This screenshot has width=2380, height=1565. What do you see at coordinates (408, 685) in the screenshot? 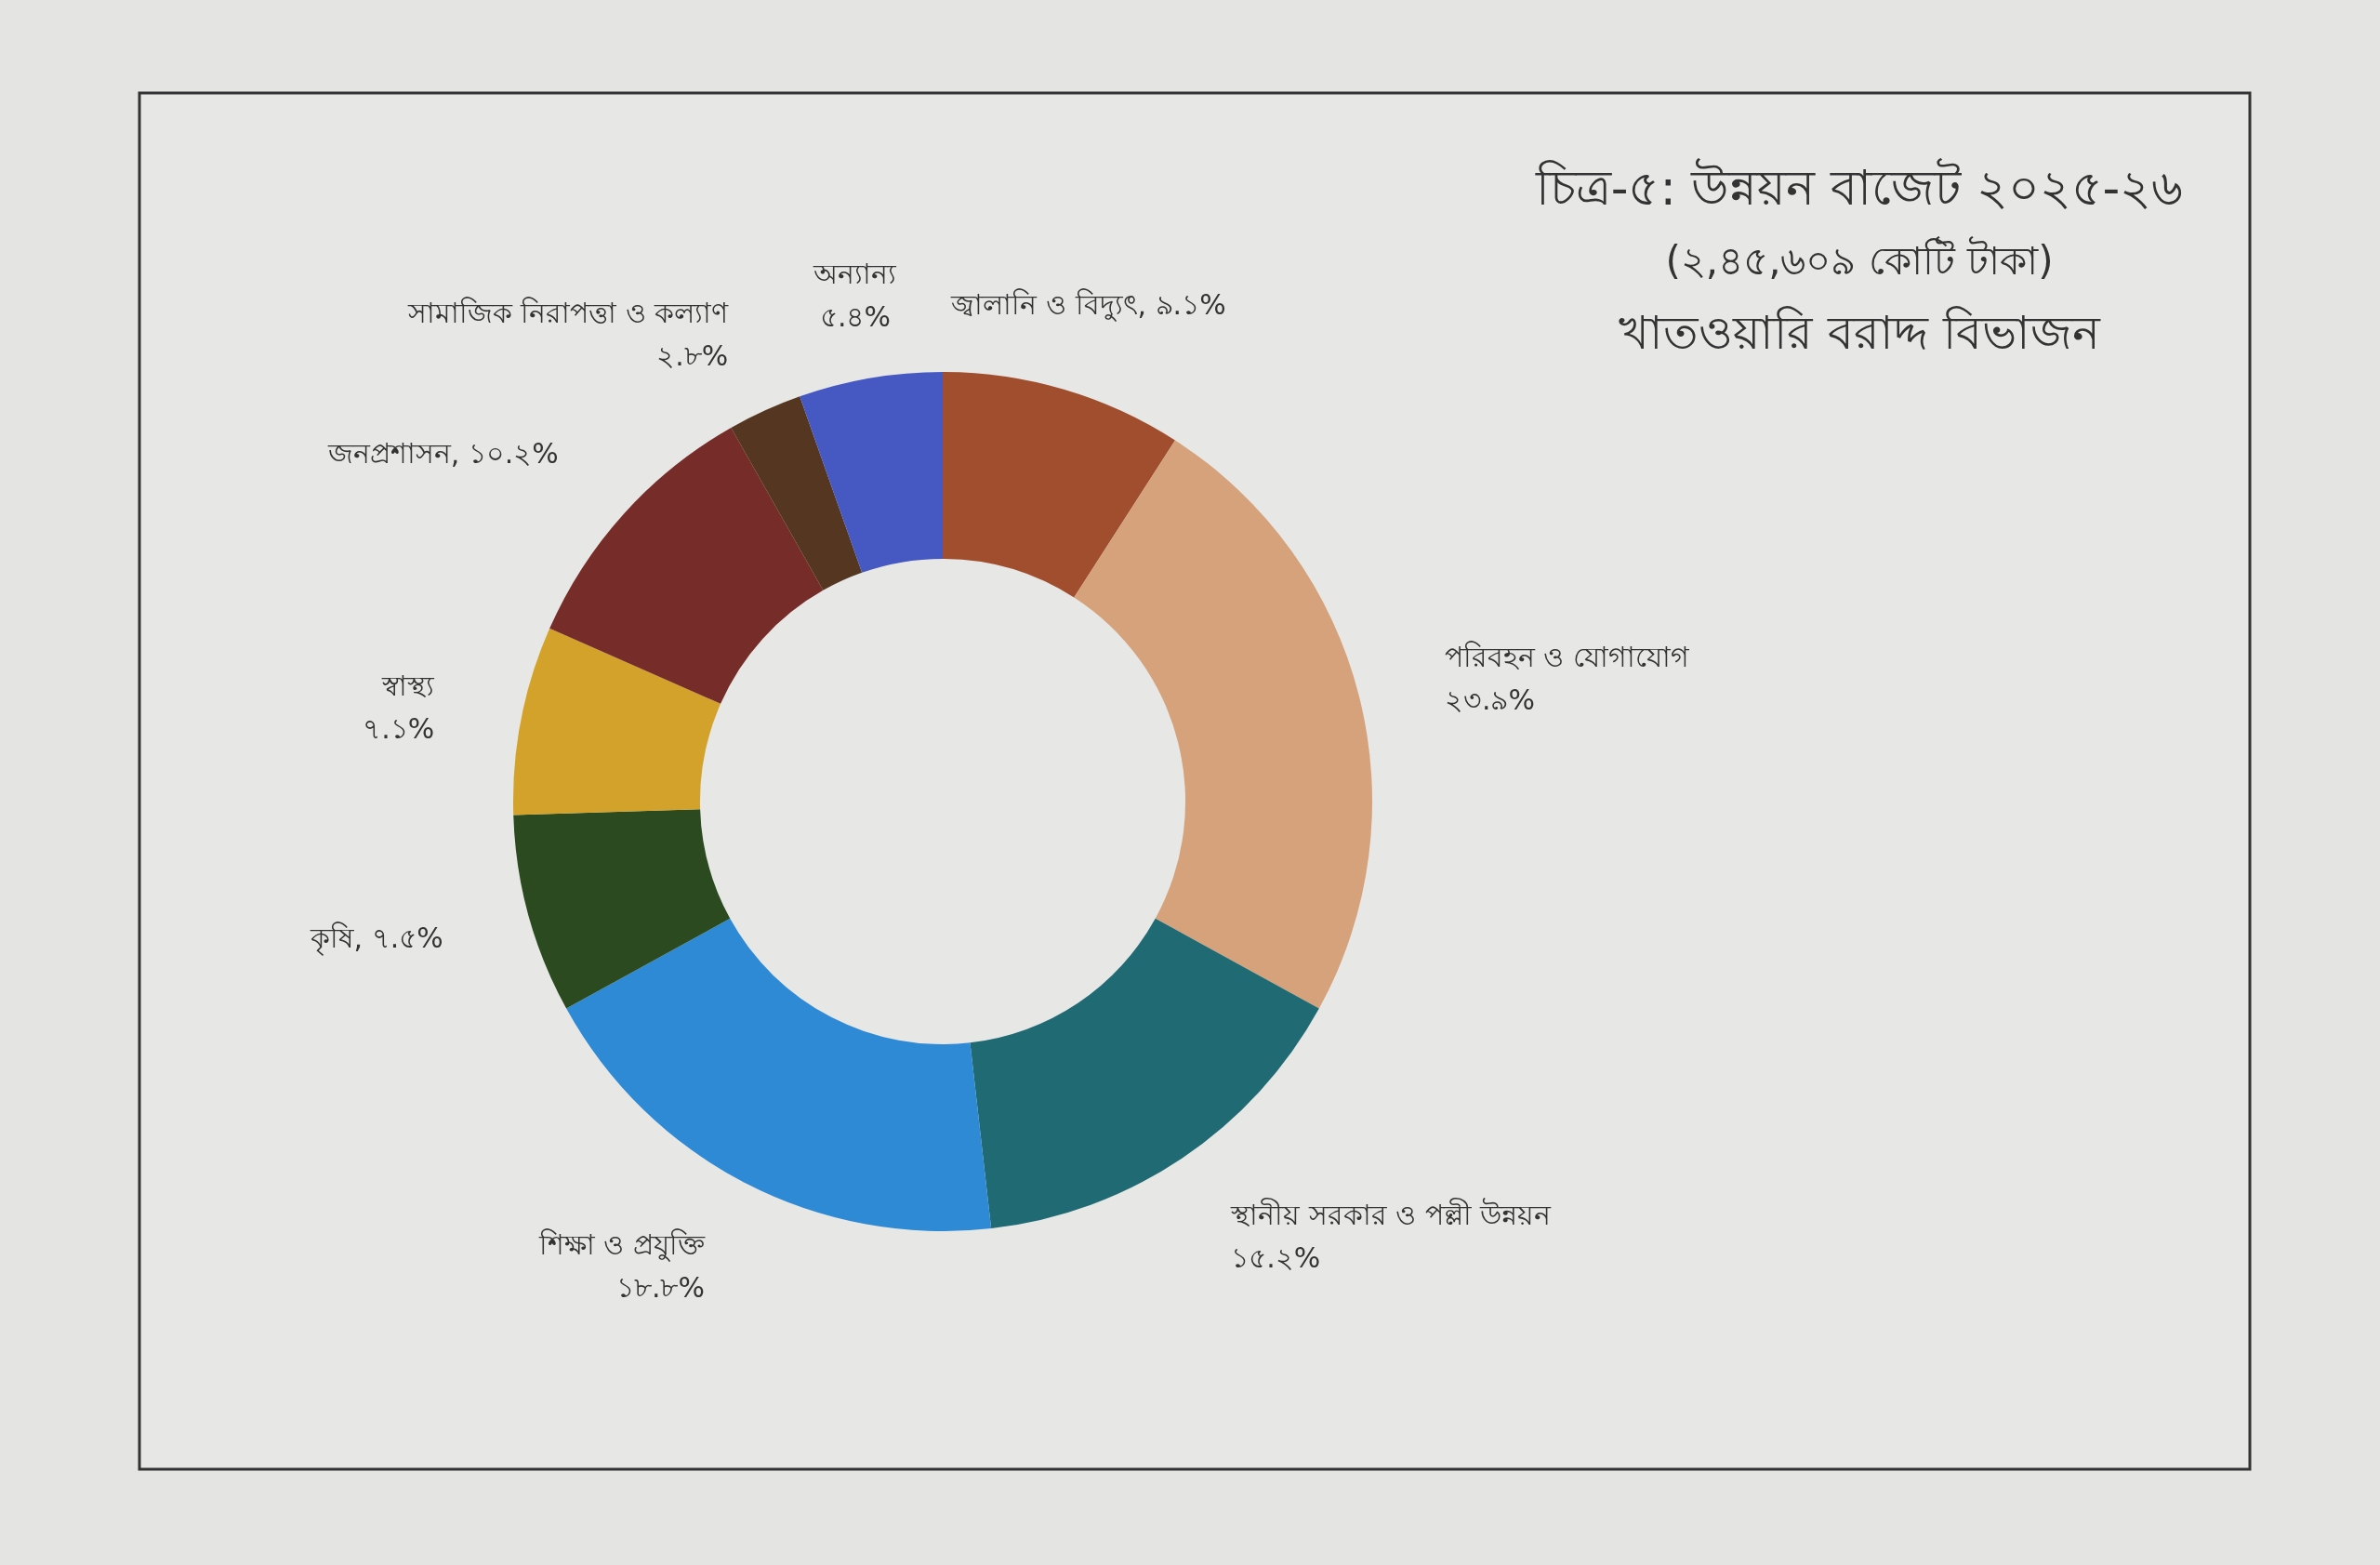
I see `slice-label: স্বাস্থ্য` at bounding box center [408, 685].